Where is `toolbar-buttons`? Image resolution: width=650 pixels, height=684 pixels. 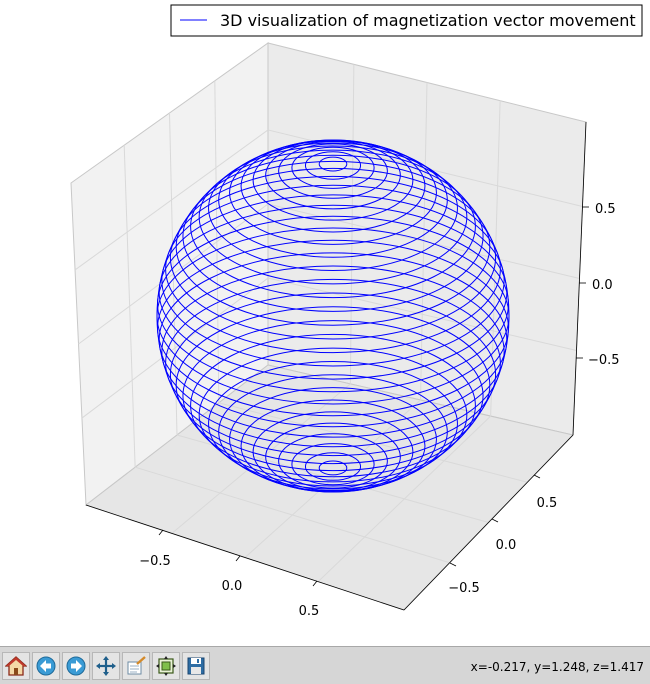 toolbar-buttons is located at coordinates (107, 666).